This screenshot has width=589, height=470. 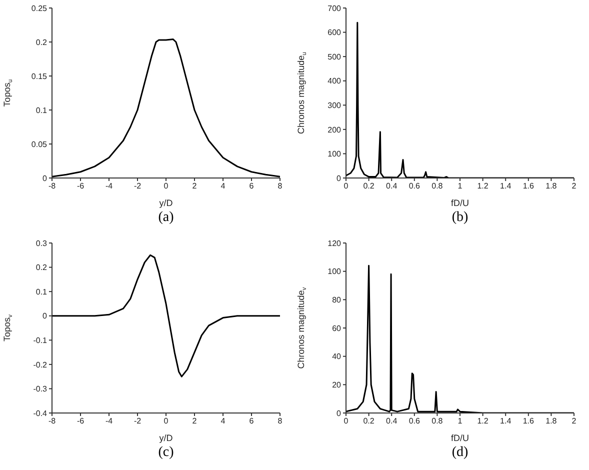 What do you see at coordinates (166, 316) in the screenshot?
I see `line-series` at bounding box center [166, 316].